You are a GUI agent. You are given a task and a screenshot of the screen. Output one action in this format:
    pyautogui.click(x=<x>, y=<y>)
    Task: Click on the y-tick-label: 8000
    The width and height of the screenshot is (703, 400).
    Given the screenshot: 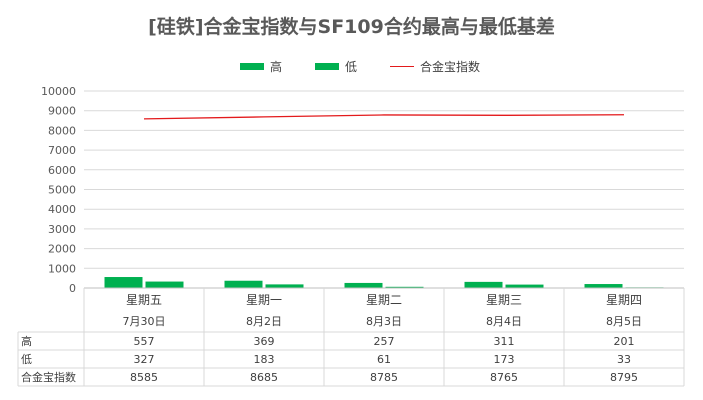 What is the action you would take?
    pyautogui.click(x=62, y=130)
    